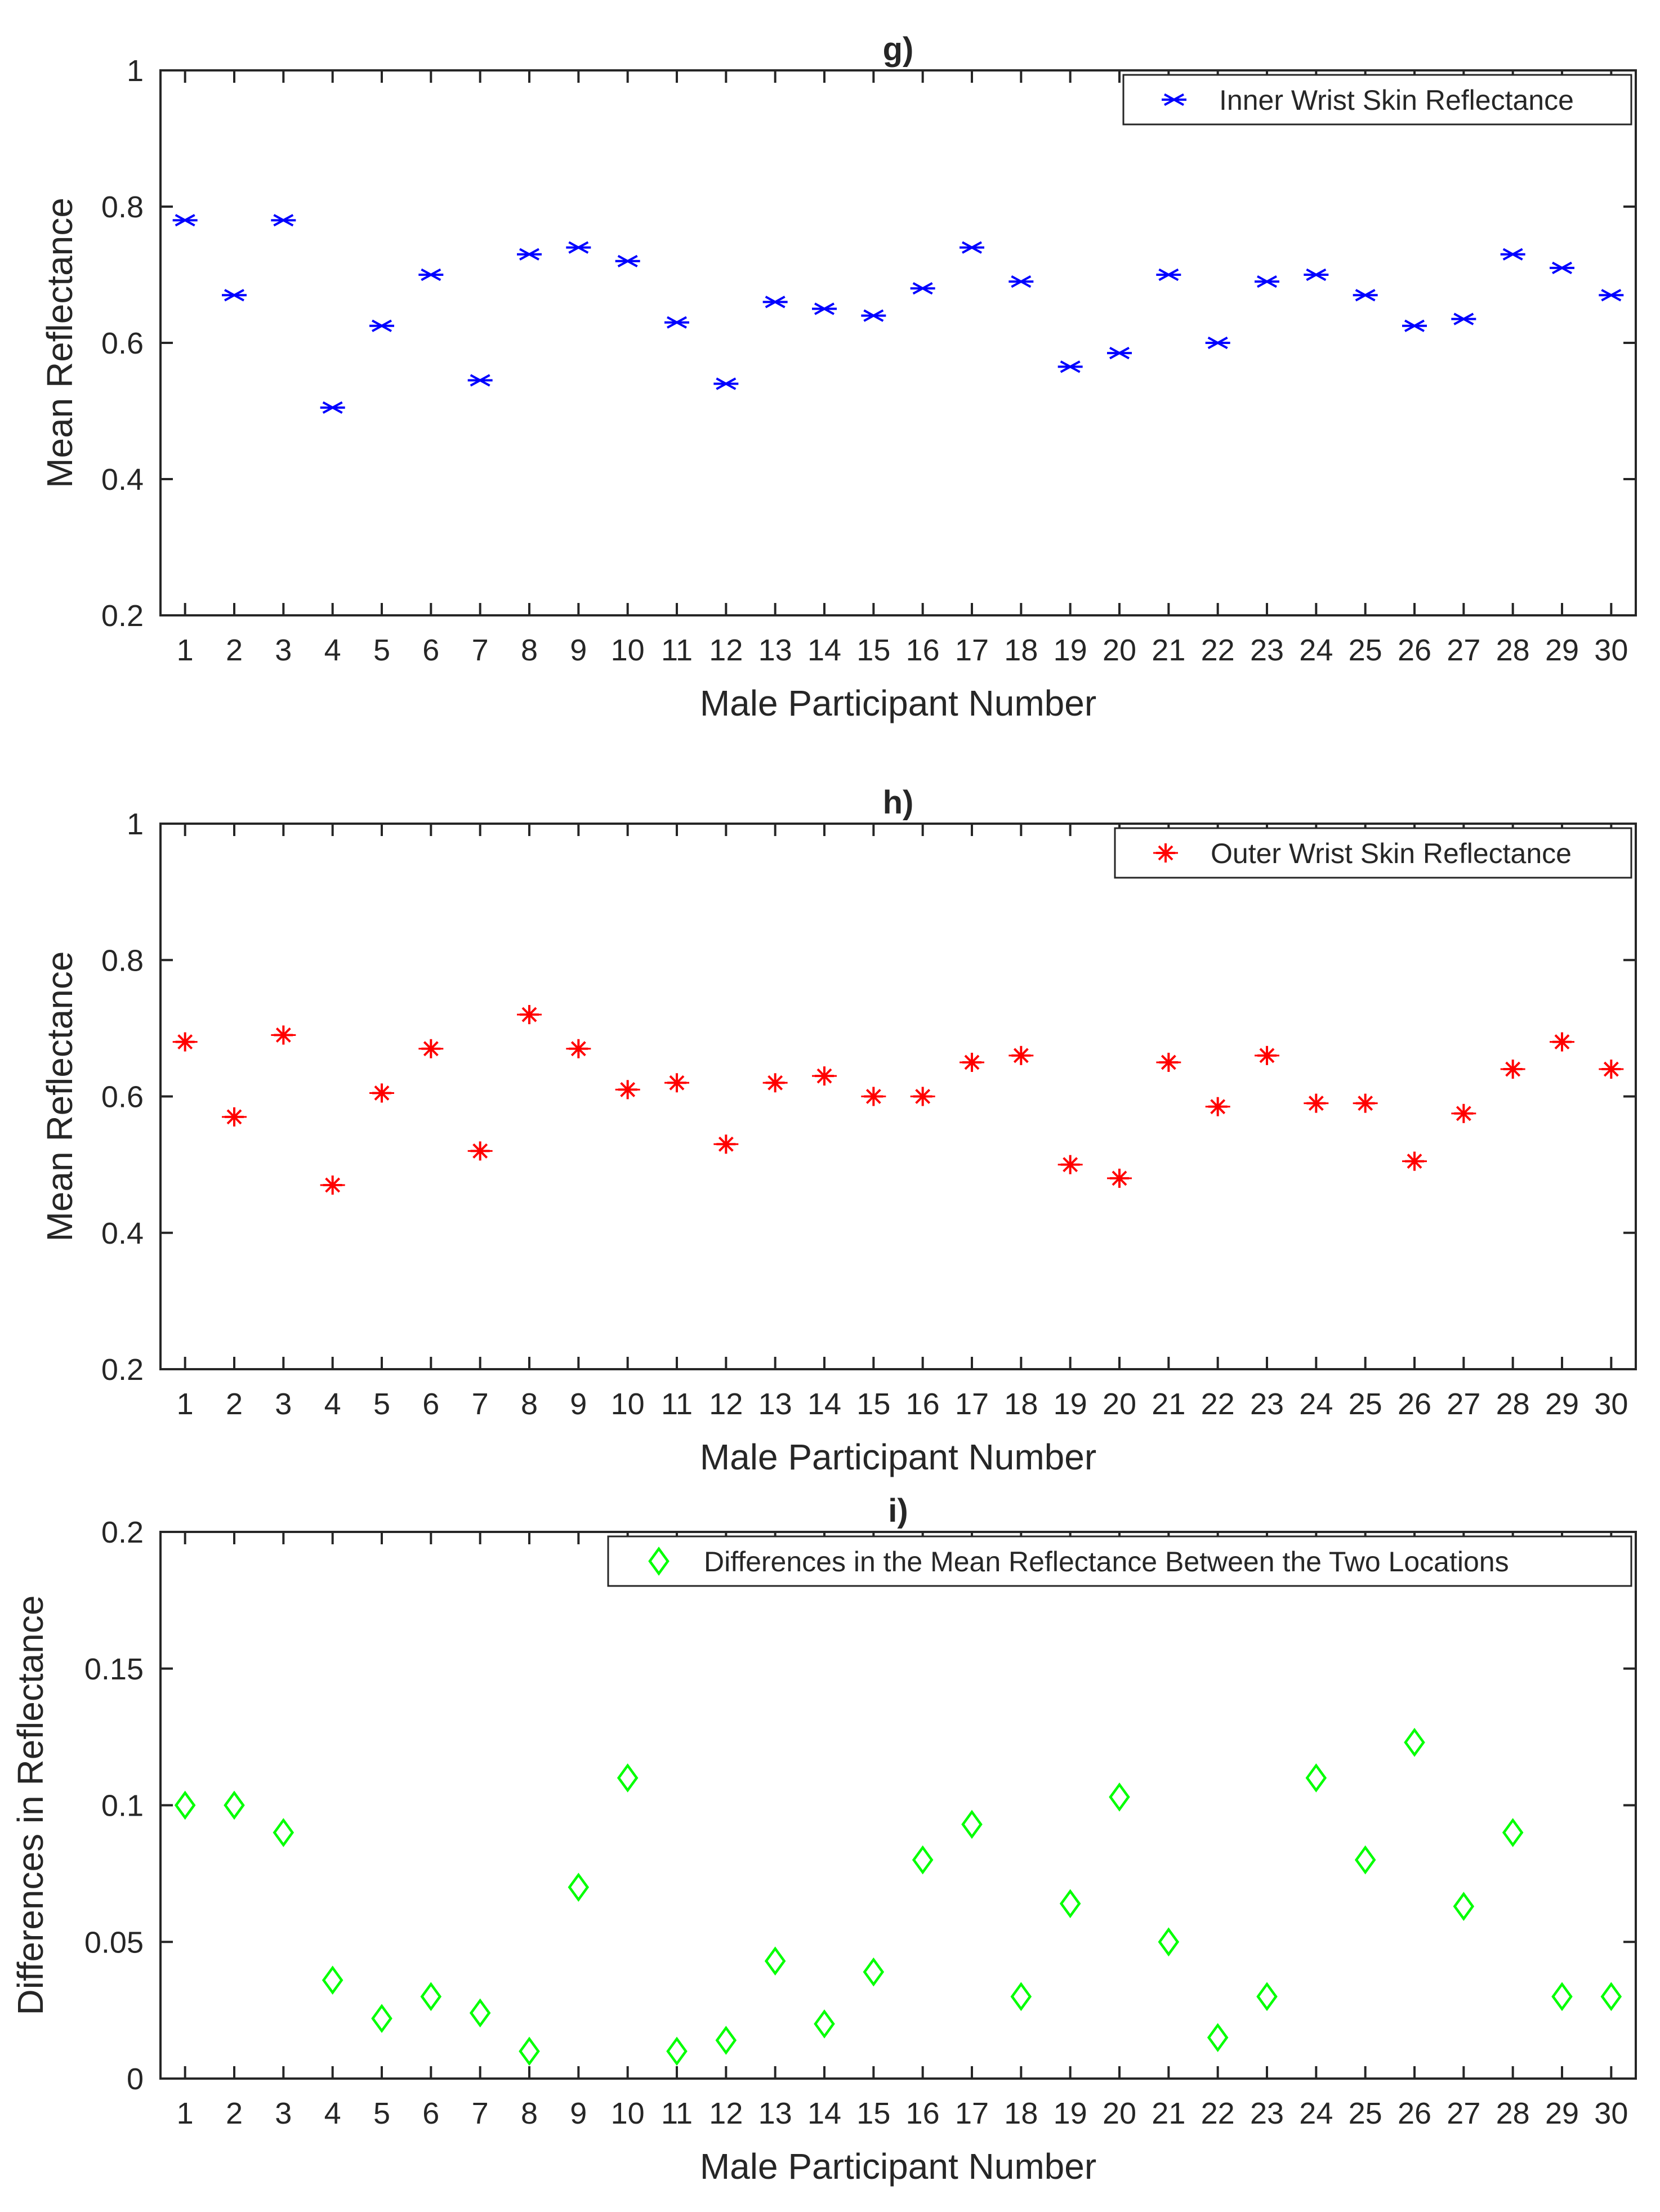 Image resolution: width=1660 pixels, height=2212 pixels. What do you see at coordinates (135, 2079) in the screenshot?
I see `y-tick-label: 0` at bounding box center [135, 2079].